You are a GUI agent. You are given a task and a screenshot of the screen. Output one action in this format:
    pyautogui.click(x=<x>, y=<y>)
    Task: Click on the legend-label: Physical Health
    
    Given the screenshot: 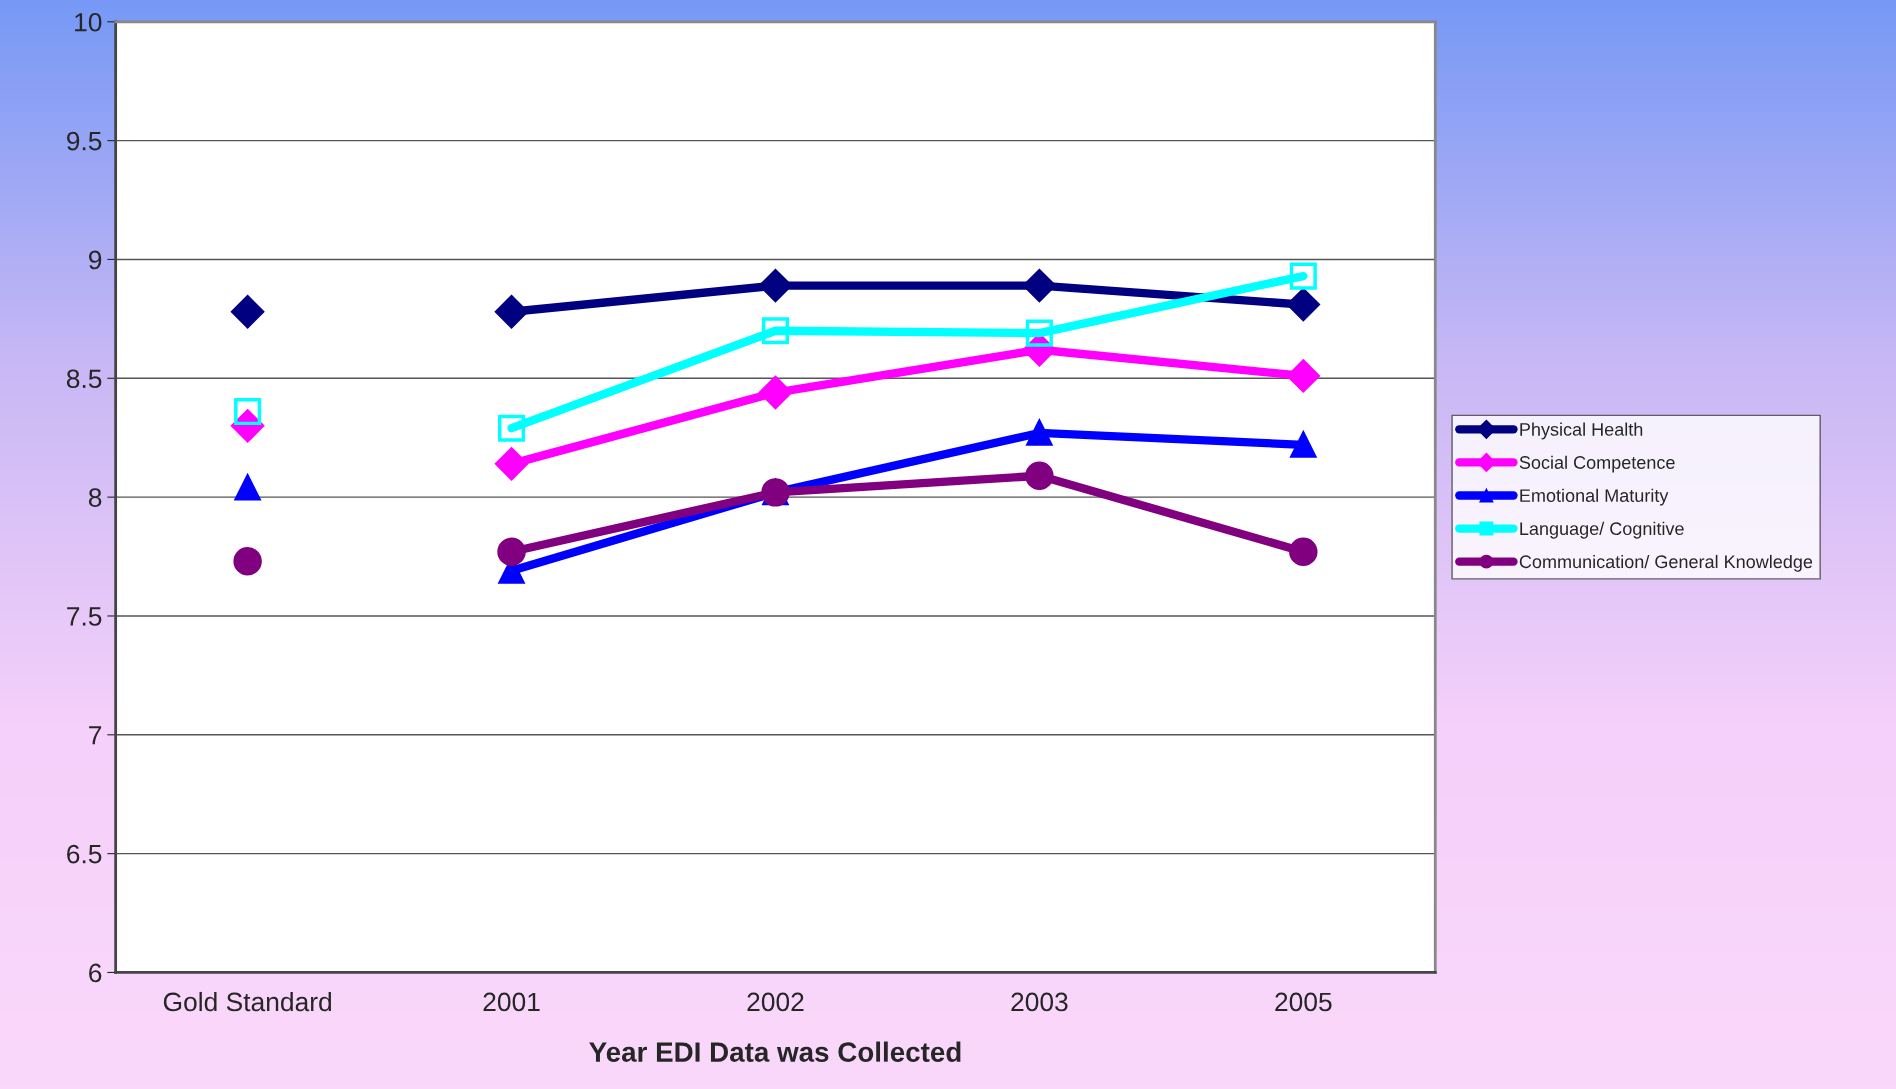 What is the action you would take?
    pyautogui.click(x=1581, y=431)
    